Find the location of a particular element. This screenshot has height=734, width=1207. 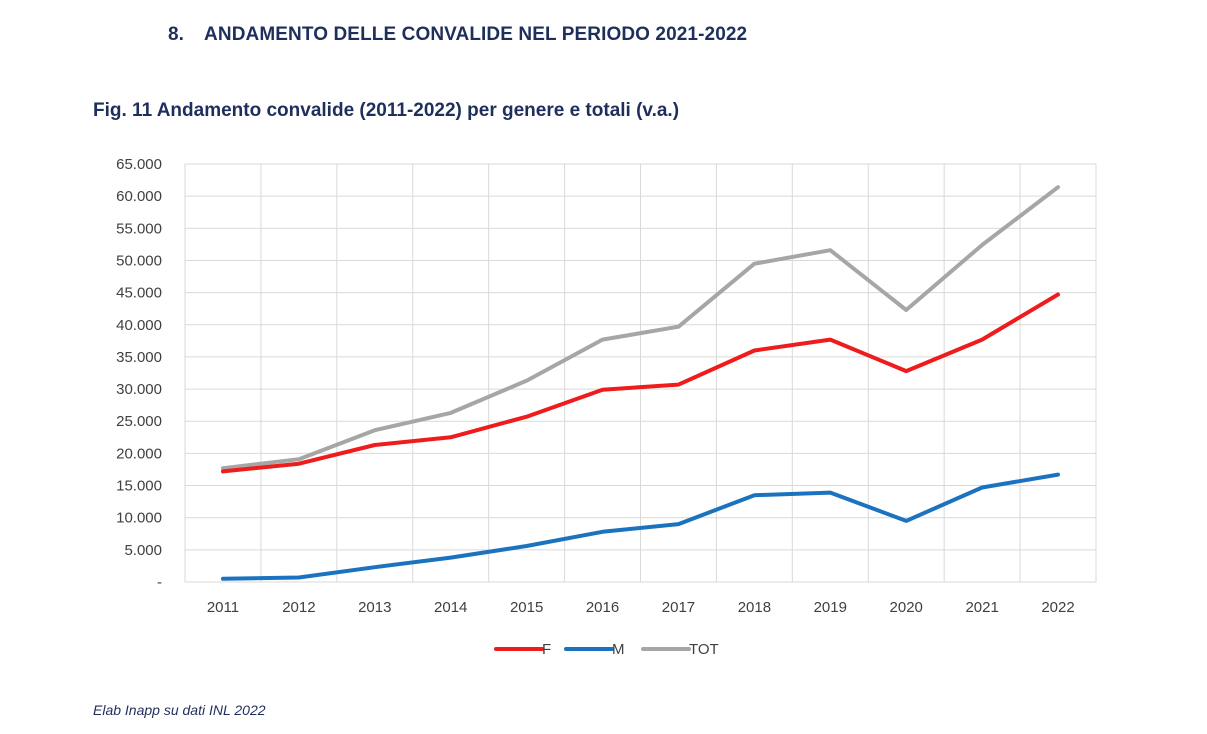

y-tick-label: 65.000 is located at coordinates (139, 164).